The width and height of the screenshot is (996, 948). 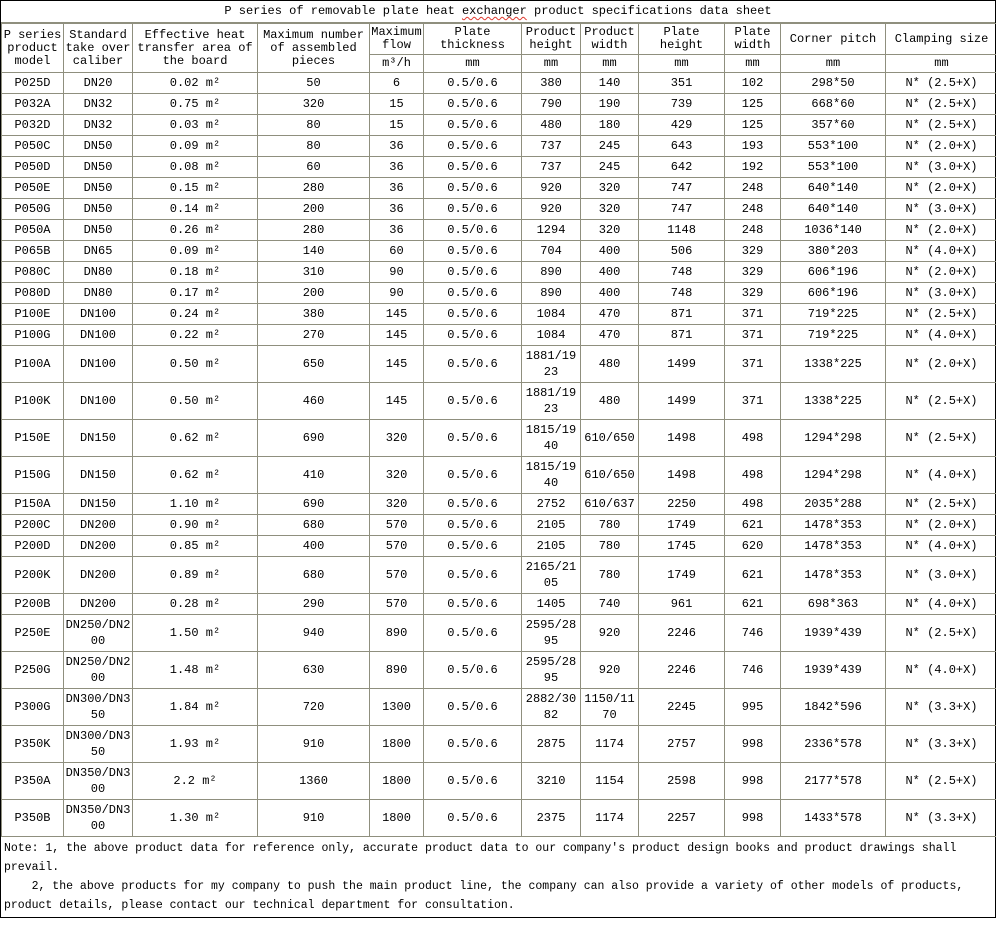 What do you see at coordinates (195, 251) in the screenshot?
I see `cell-area: 0.09 m²` at bounding box center [195, 251].